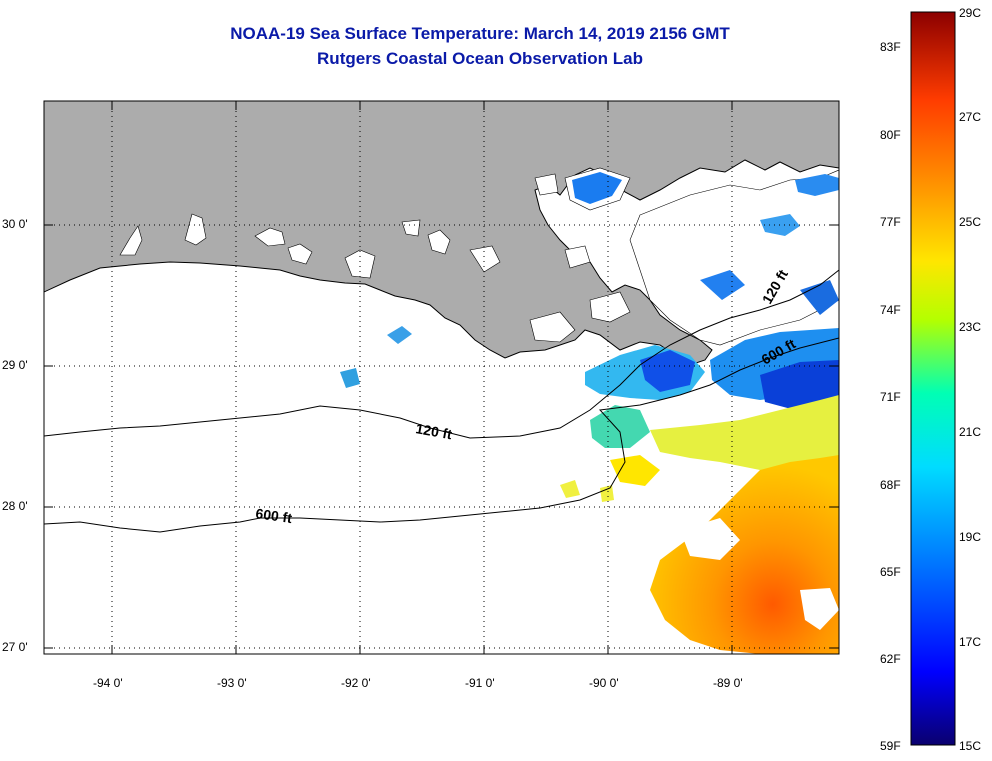 Image resolution: width=992 pixels, height=761 pixels. What do you see at coordinates (728, 683) in the screenshot?
I see `lon-label: -89 0'` at bounding box center [728, 683].